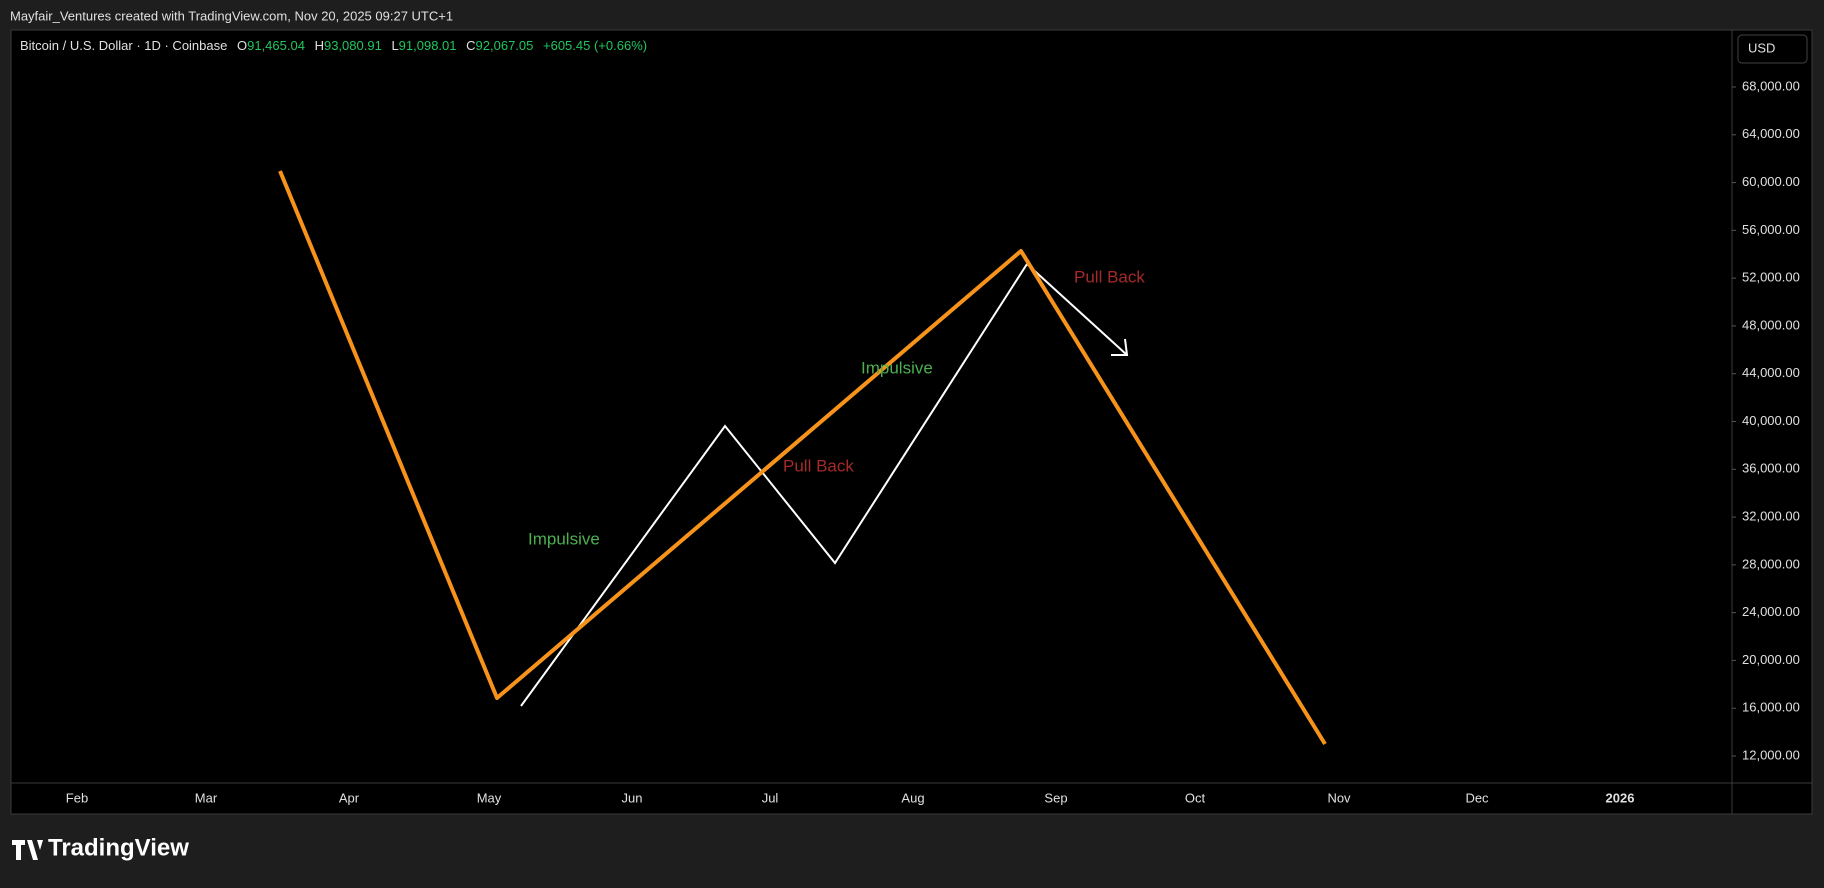 The width and height of the screenshot is (1824, 888). Describe the element at coordinates (1771, 516) in the screenshot. I see `y-tick-label: 32,000.00` at that location.